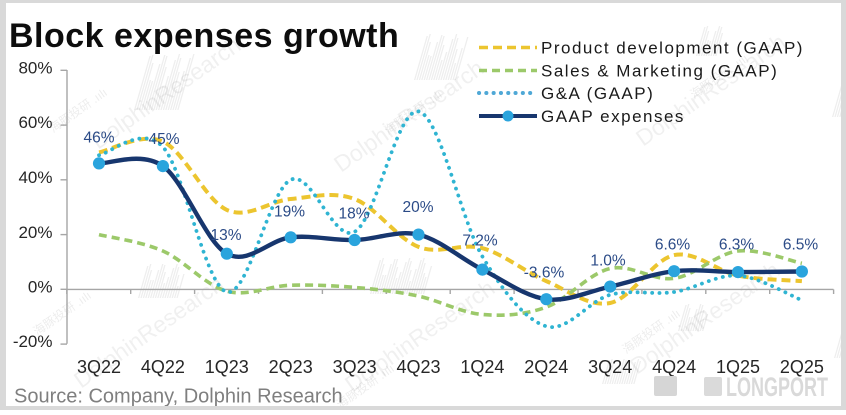 Image resolution: width=846 pixels, height=415 pixels. Describe the element at coordinates (608, 260) in the screenshot. I see `svg-text: 1.0%` at that location.